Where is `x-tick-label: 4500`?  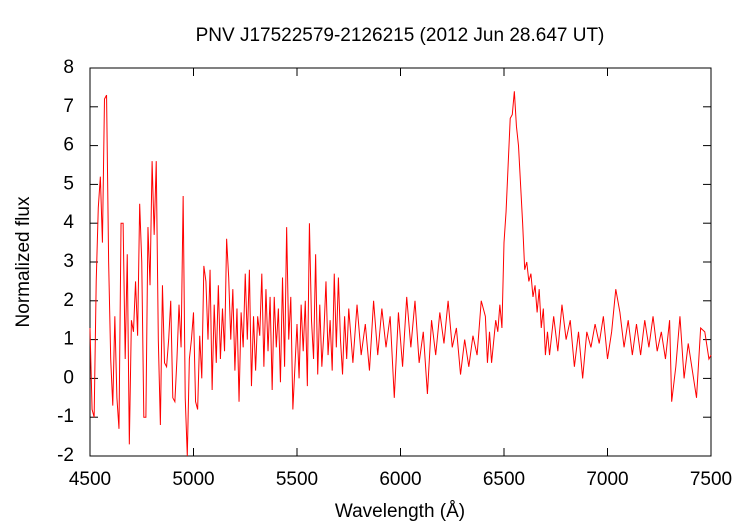
x-tick-label: 4500 is located at coordinates (90, 479).